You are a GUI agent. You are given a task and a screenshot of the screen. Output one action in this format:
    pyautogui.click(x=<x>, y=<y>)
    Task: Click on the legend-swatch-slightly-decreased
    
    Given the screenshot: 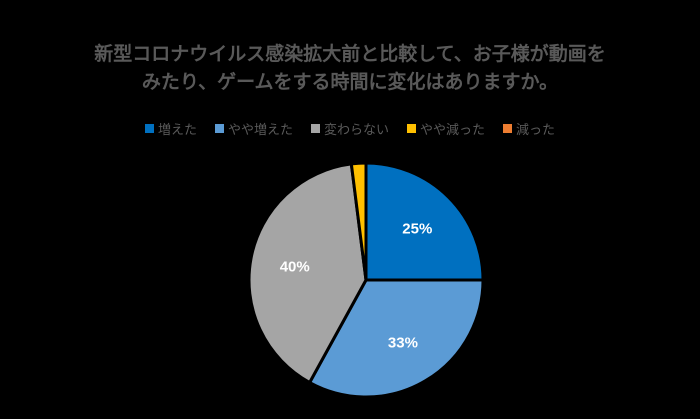 What is the action you would take?
    pyautogui.click(x=411, y=128)
    